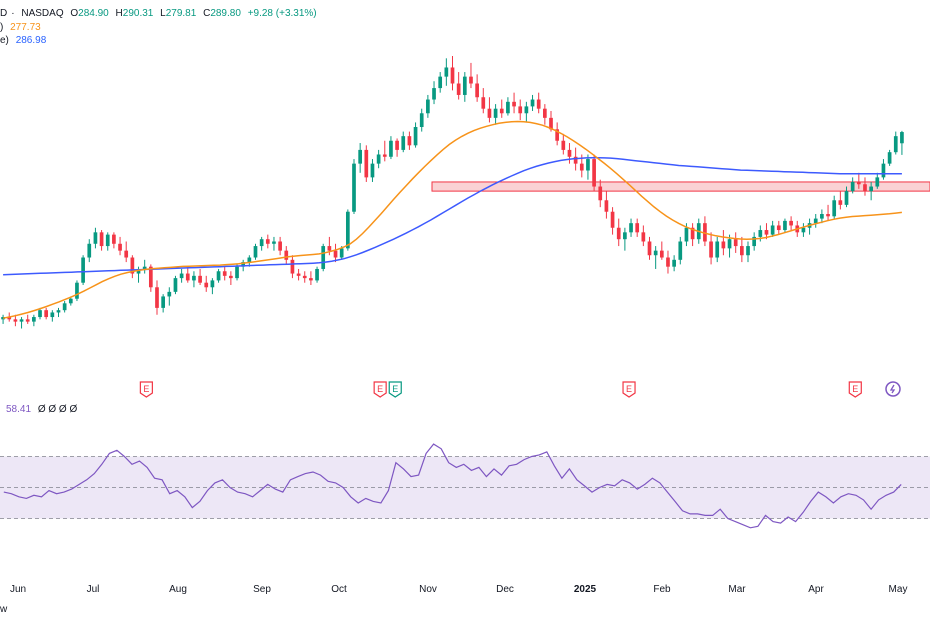  Describe the element at coordinates (93, 13) in the screenshot. I see `open-value: 284.90` at that location.